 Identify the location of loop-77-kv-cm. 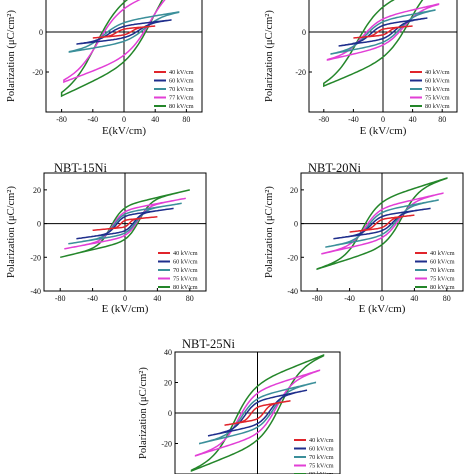
(114, 42).